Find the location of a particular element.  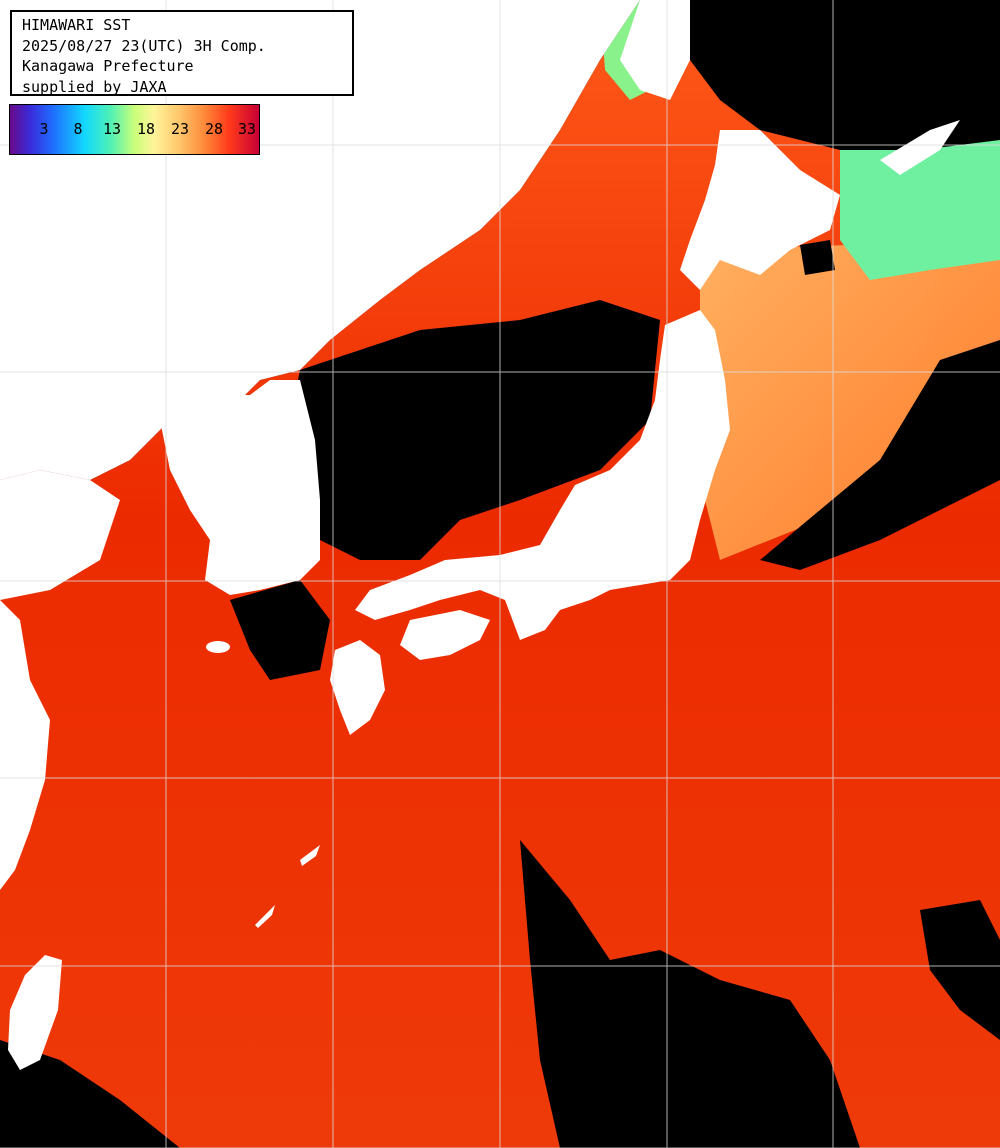

land-jeju is located at coordinates (218, 647).